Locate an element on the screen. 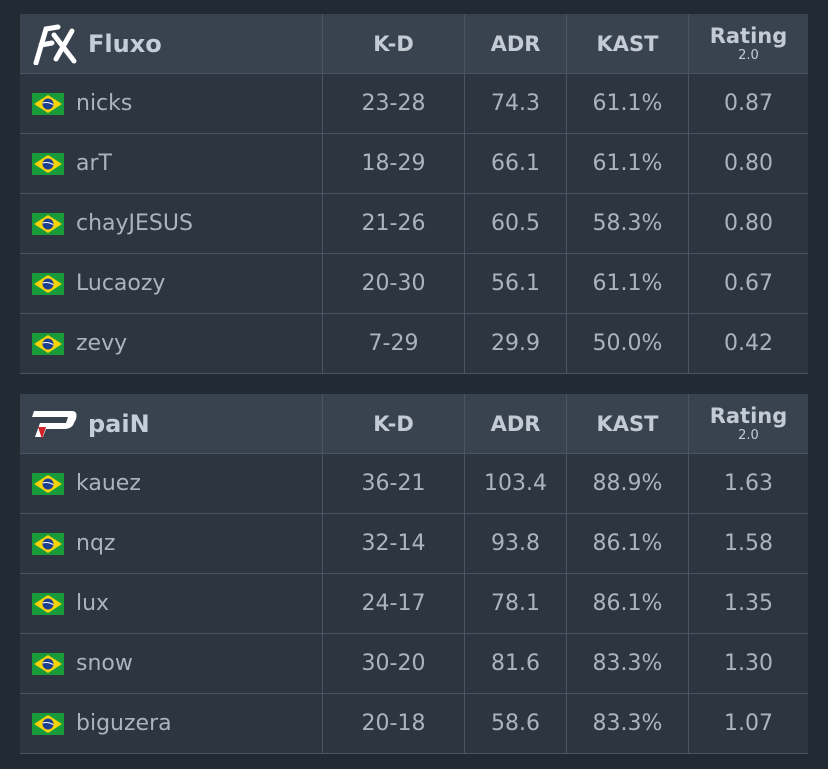 The height and width of the screenshot is (769, 828). stat-cell: 58.6 is located at coordinates (515, 723).